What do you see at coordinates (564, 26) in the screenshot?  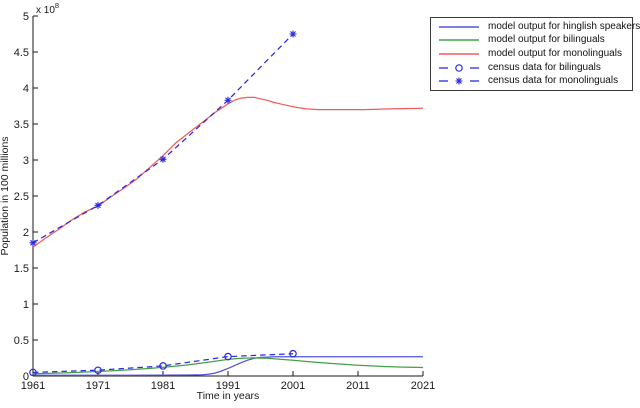 I see `legend-label: model output for hinglish speakers` at bounding box center [564, 26].